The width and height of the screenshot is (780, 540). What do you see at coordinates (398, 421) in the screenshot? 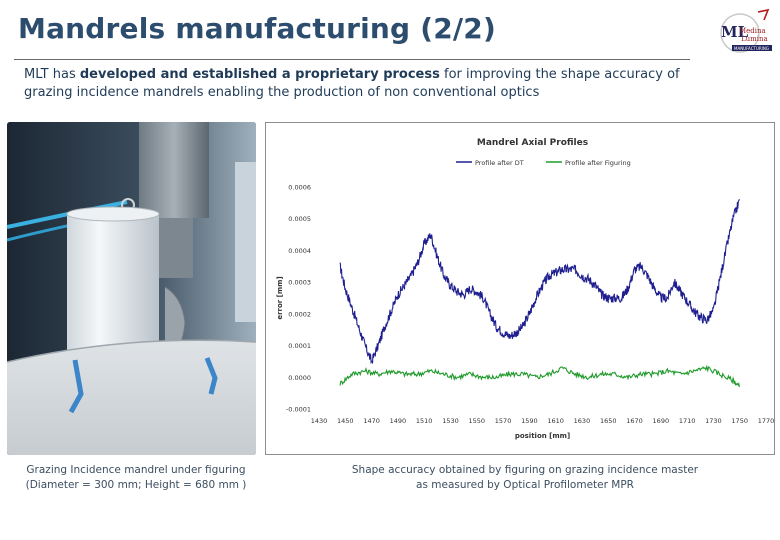
I see `x-tick-label: 1490` at bounding box center [398, 421].